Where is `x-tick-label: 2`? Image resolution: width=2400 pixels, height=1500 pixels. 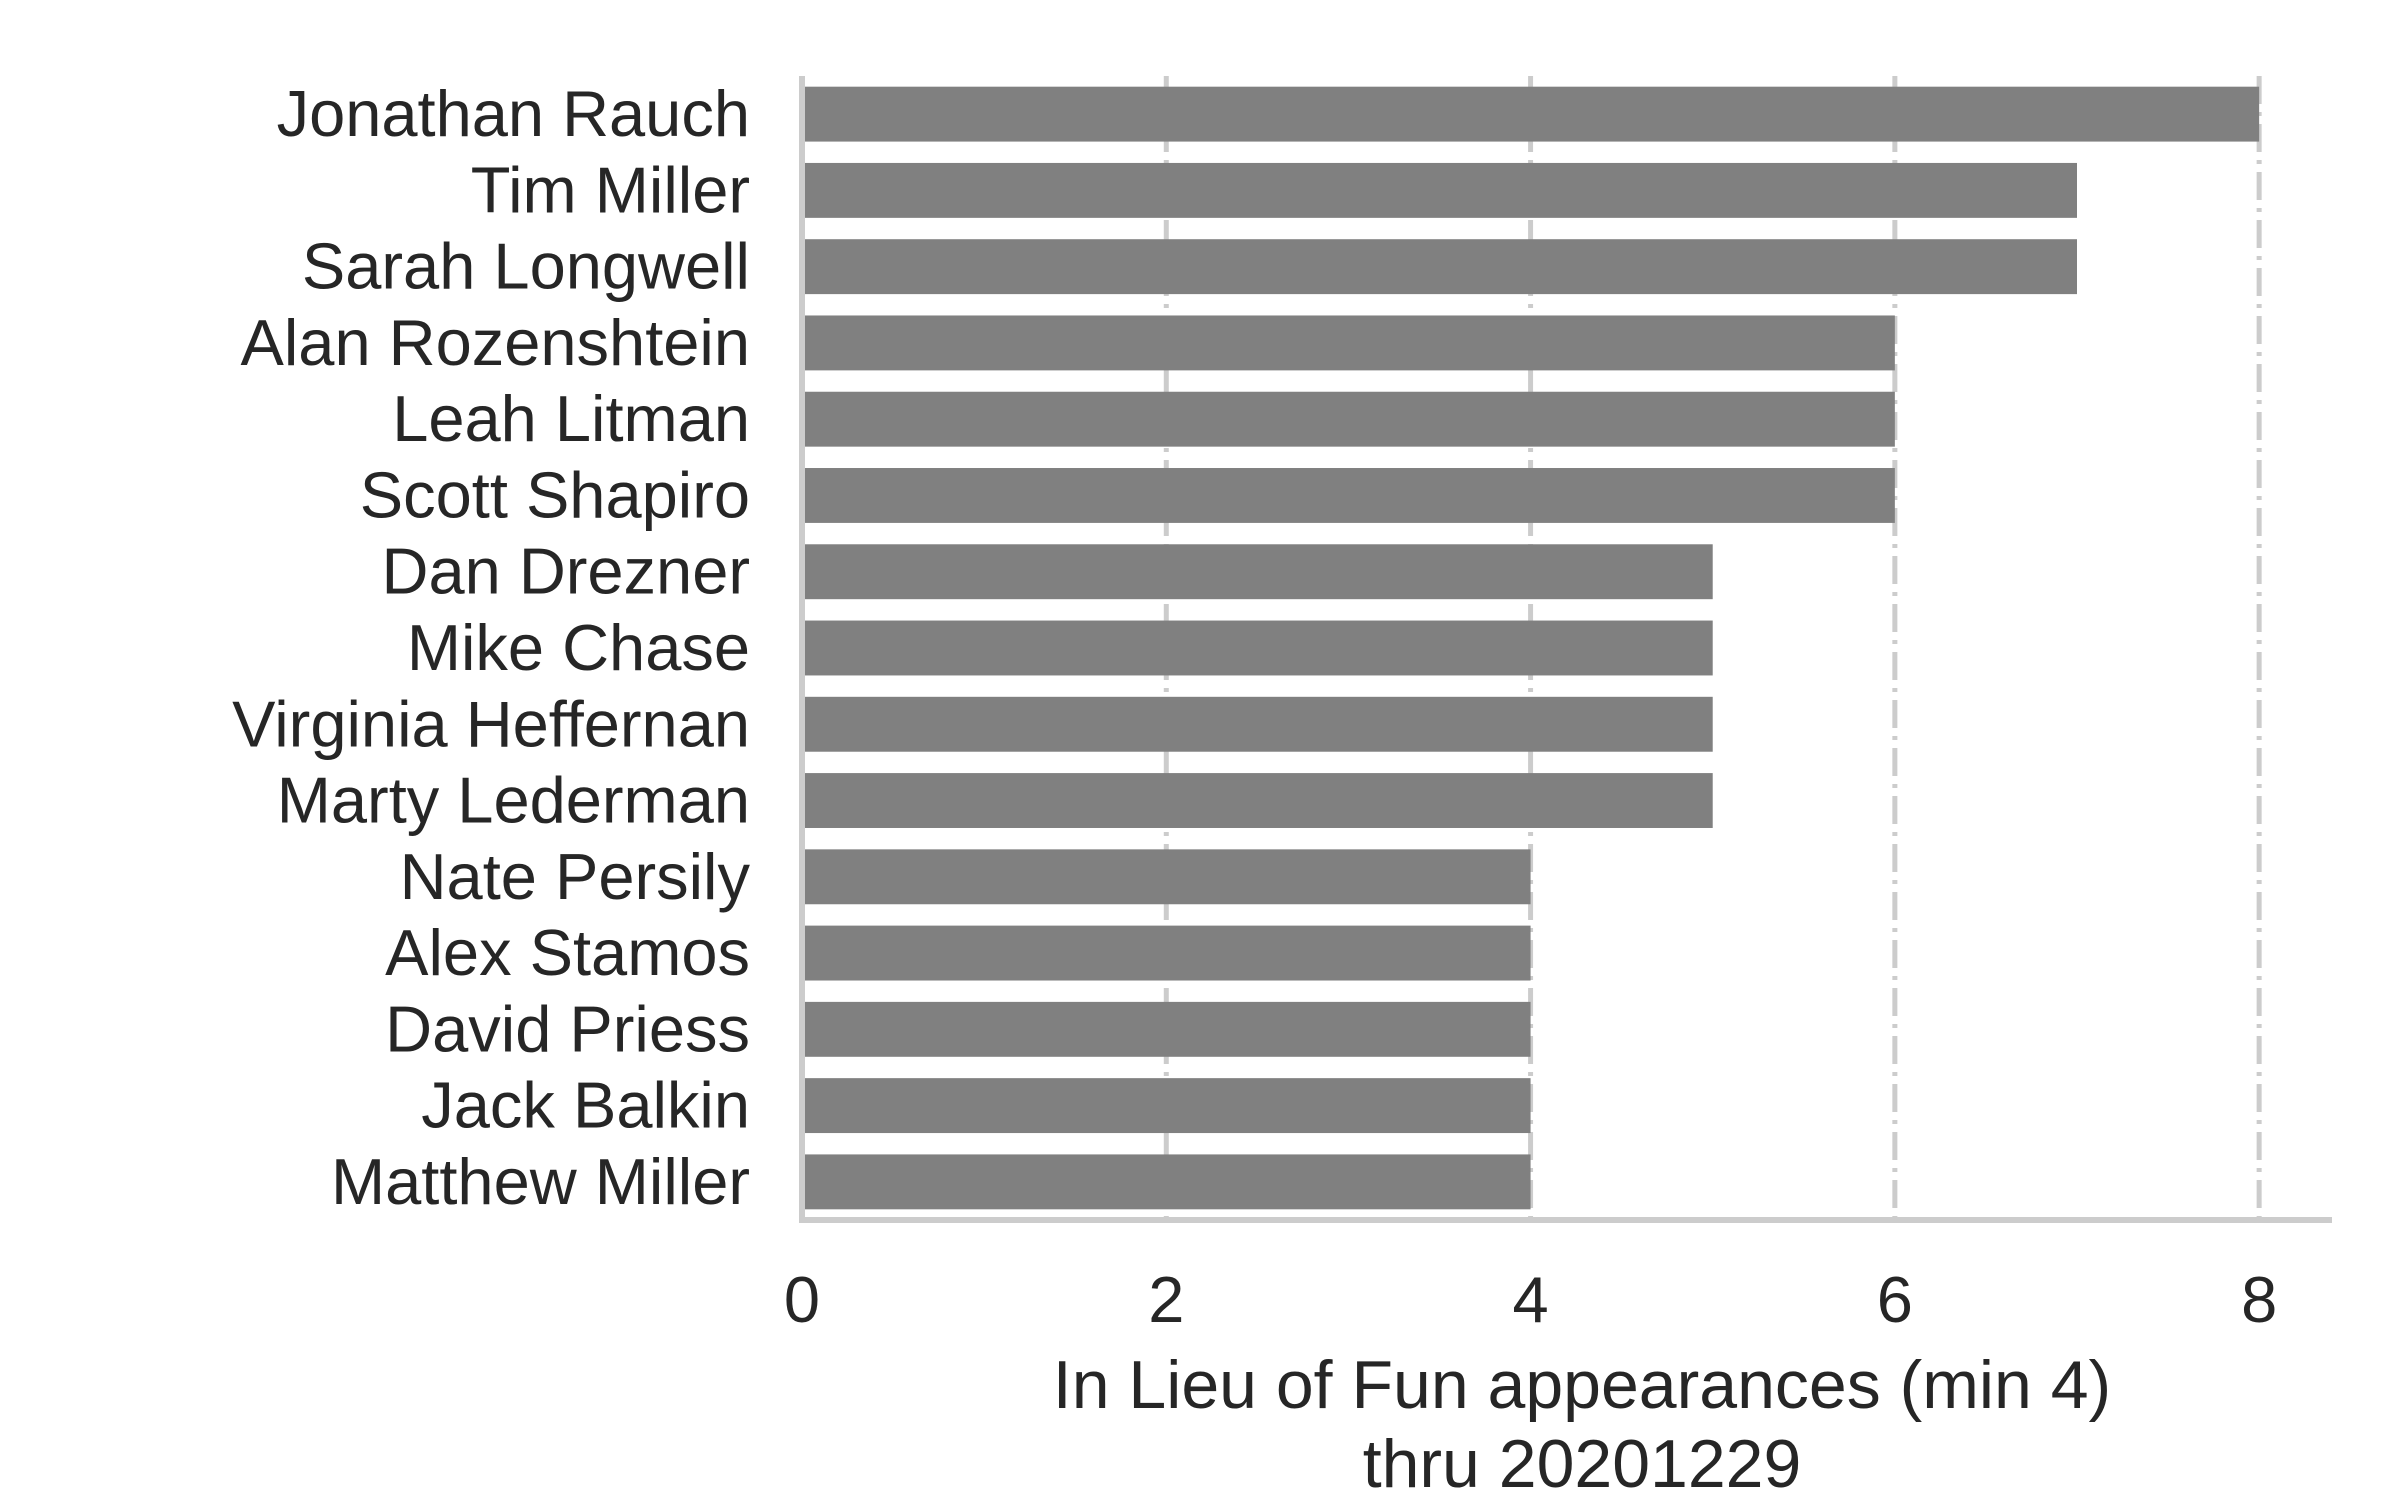 x-tick-label: 2 is located at coordinates (1166, 1299).